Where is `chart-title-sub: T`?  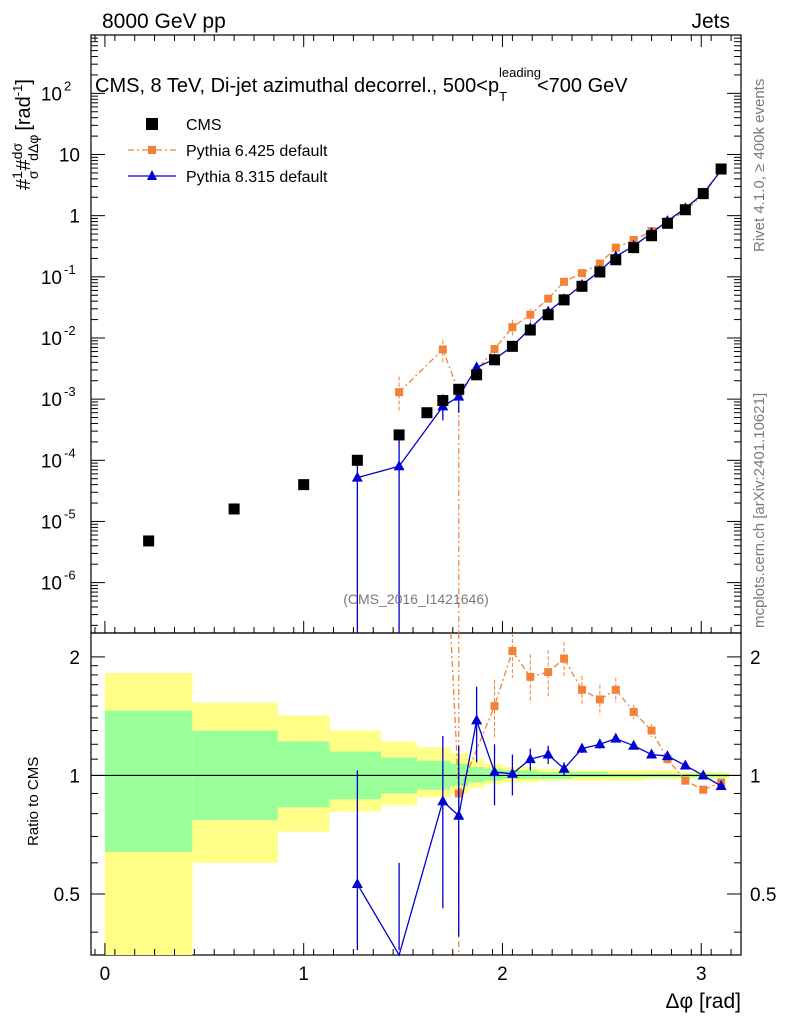
chart-title-sub: T is located at coordinates (503, 96).